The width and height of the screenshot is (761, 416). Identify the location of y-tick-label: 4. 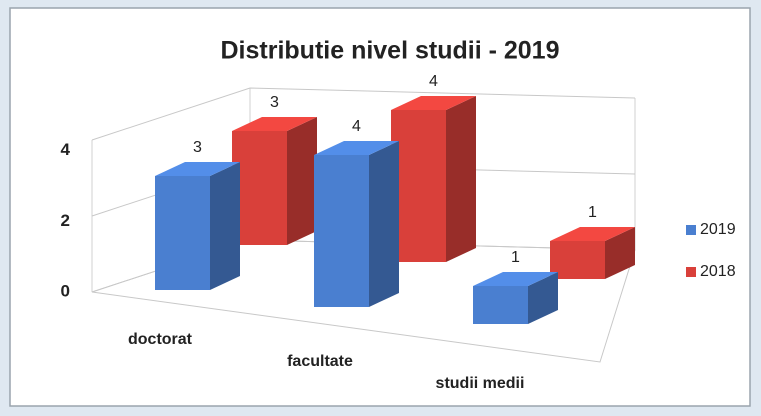
(66, 149).